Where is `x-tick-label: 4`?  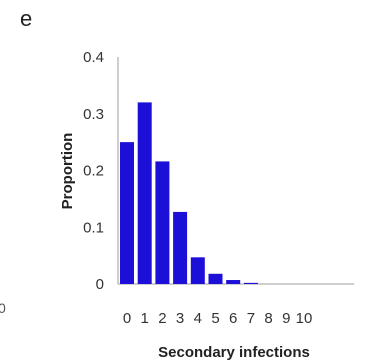 x-tick-label: 4 is located at coordinates (198, 318).